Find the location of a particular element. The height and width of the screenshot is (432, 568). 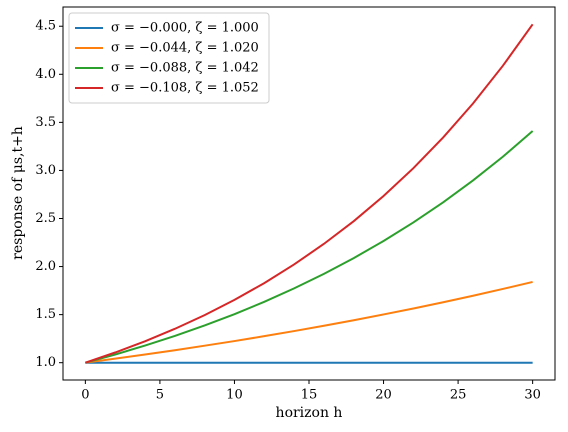

legend-label: σ = −0.108, ζ = 1.052 is located at coordinates (185, 88).